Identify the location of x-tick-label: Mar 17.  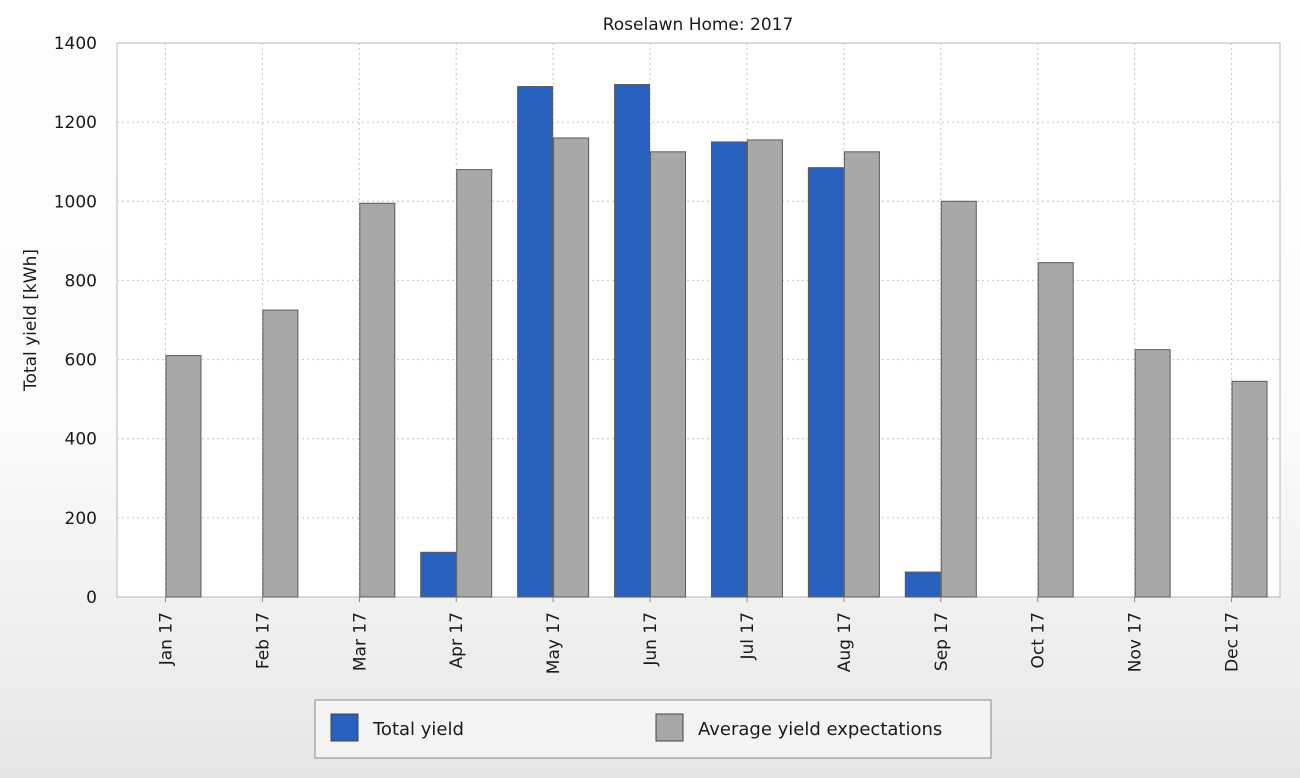
(360, 641).